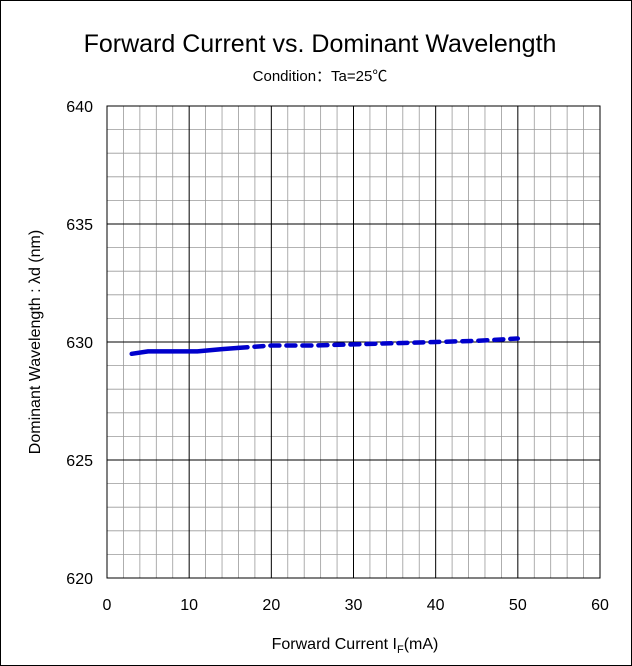 This screenshot has width=632, height=666. Describe the element at coordinates (320, 44) in the screenshot. I see `chart-title: Forward Current vs. Dominant Wavelength` at that location.